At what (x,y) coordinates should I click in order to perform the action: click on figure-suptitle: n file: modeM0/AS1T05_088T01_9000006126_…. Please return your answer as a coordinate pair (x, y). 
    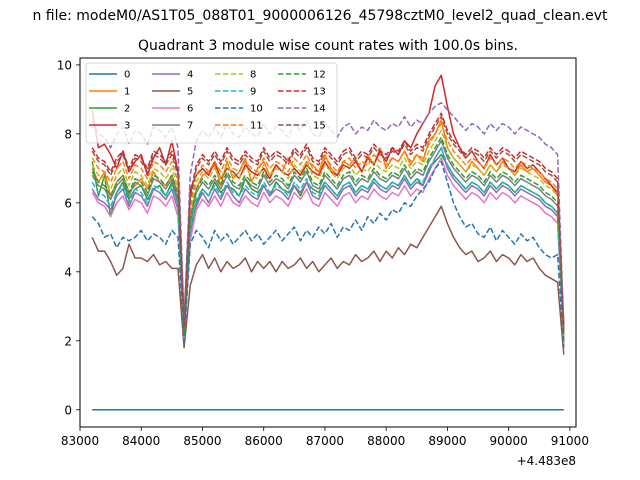
    Looking at the image, I should click on (320, 16).